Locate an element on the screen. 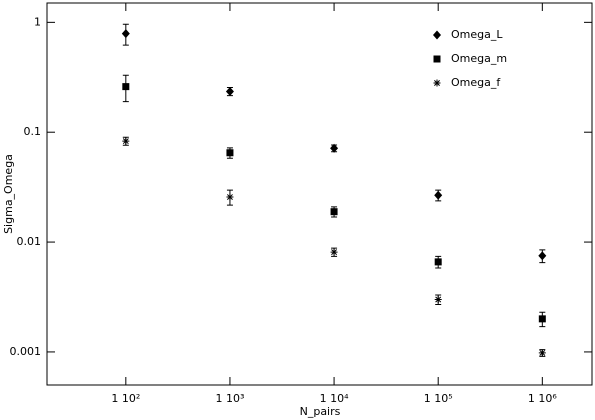 The width and height of the screenshot is (595, 420). legend-label: Omega_L is located at coordinates (477, 34).